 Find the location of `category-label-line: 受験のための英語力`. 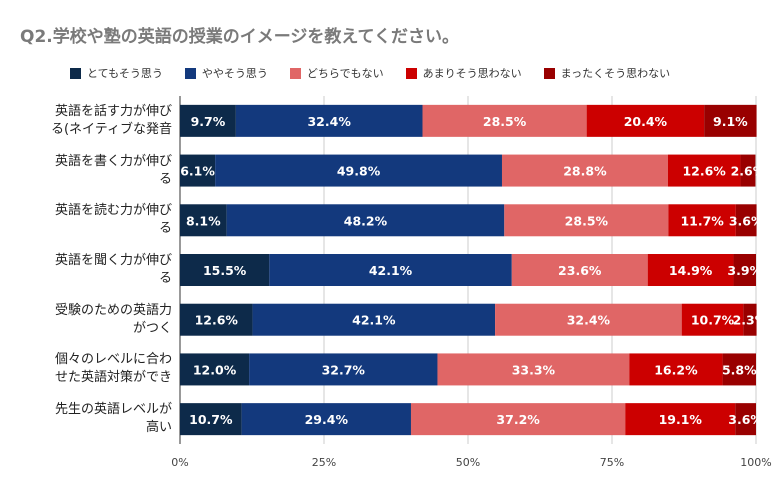

category-label-line: 受験のための英語力 is located at coordinates (113, 310).